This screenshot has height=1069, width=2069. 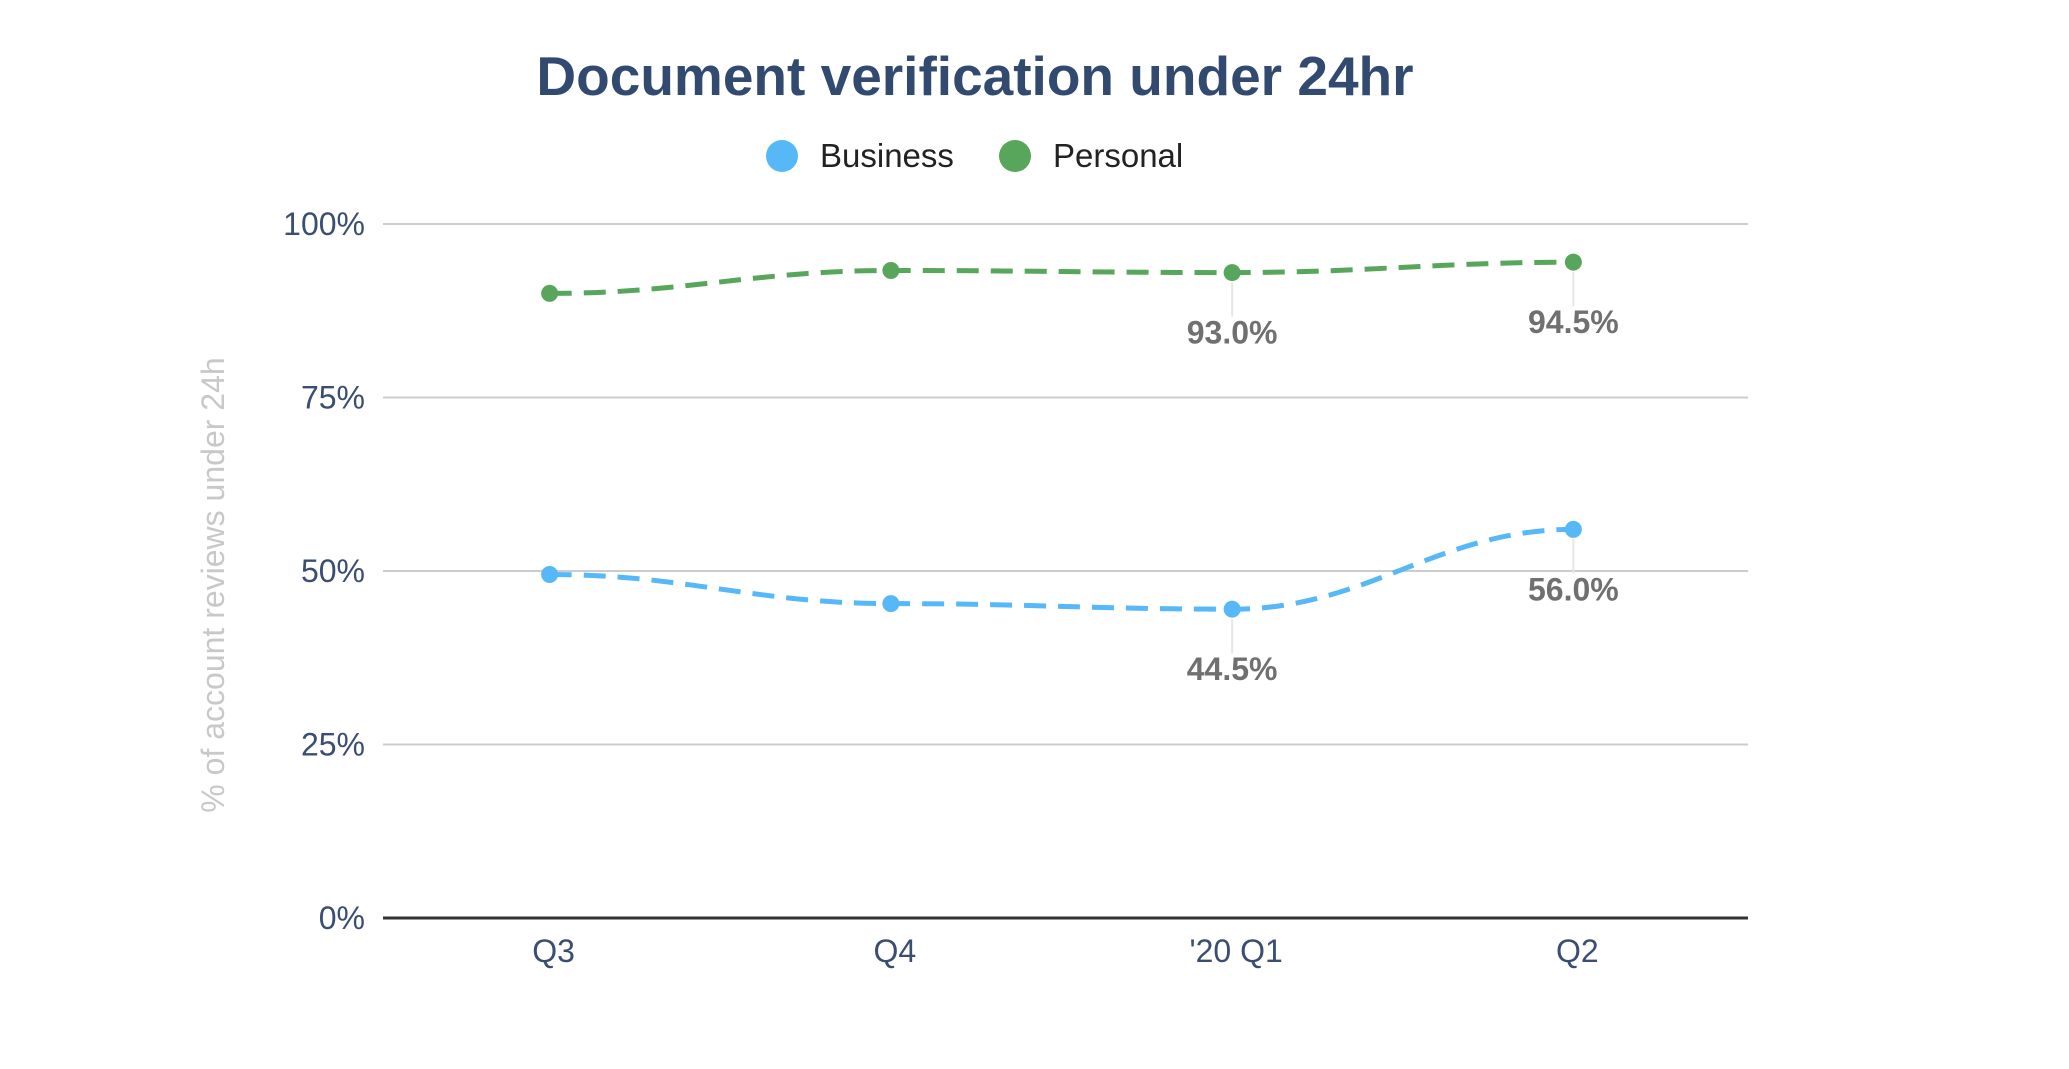 I want to click on x-tick-label: Q3, so click(x=553, y=951).